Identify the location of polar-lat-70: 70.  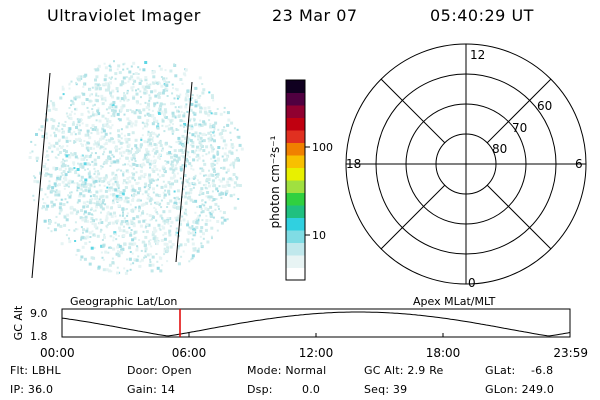
(519, 128).